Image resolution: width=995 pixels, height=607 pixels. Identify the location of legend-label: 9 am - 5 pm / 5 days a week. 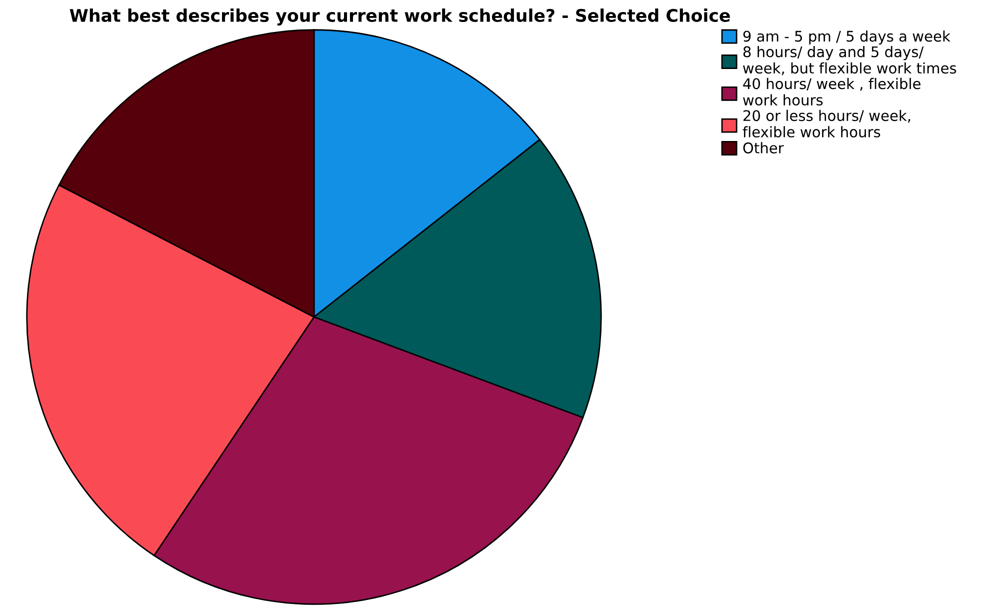
(846, 37).